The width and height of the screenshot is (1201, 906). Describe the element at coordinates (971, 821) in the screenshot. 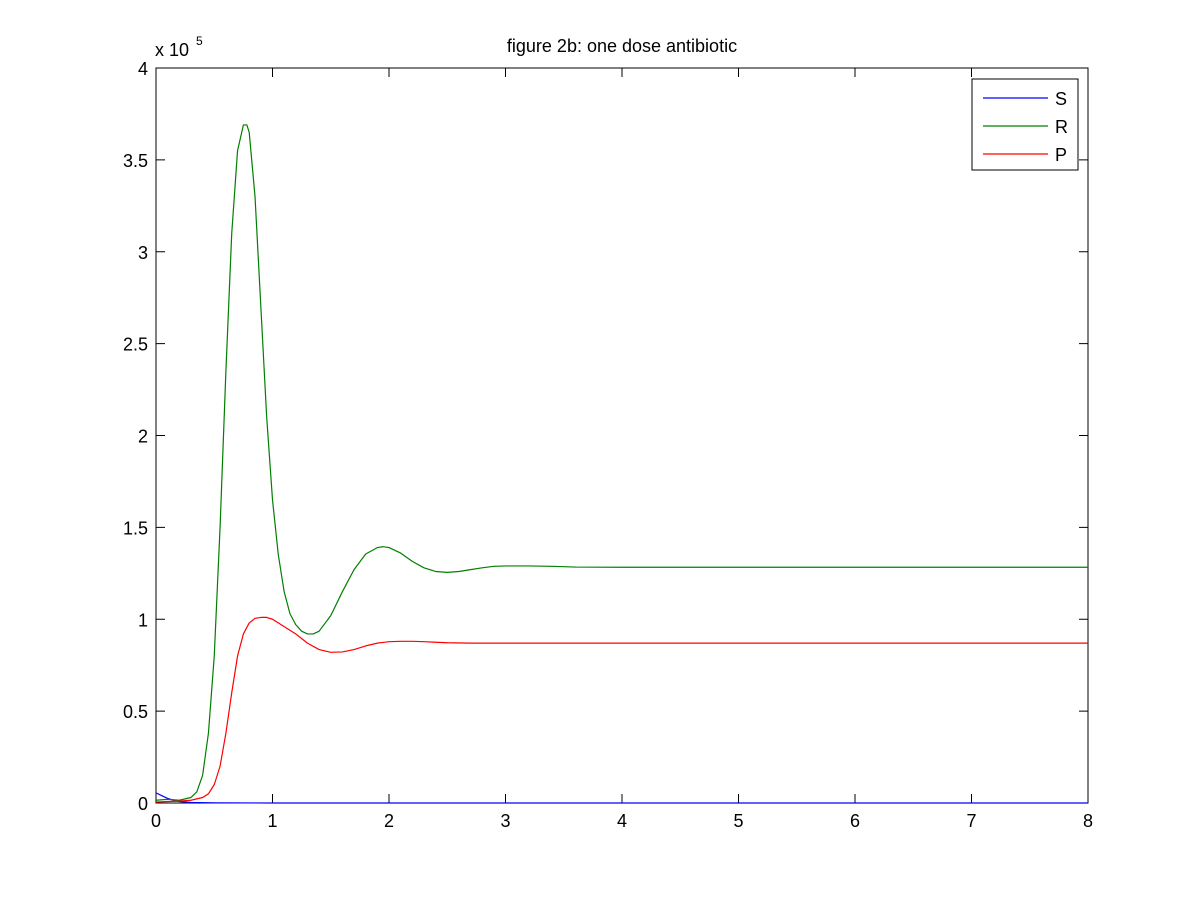

I see `x-tick-label-7: 7` at that location.